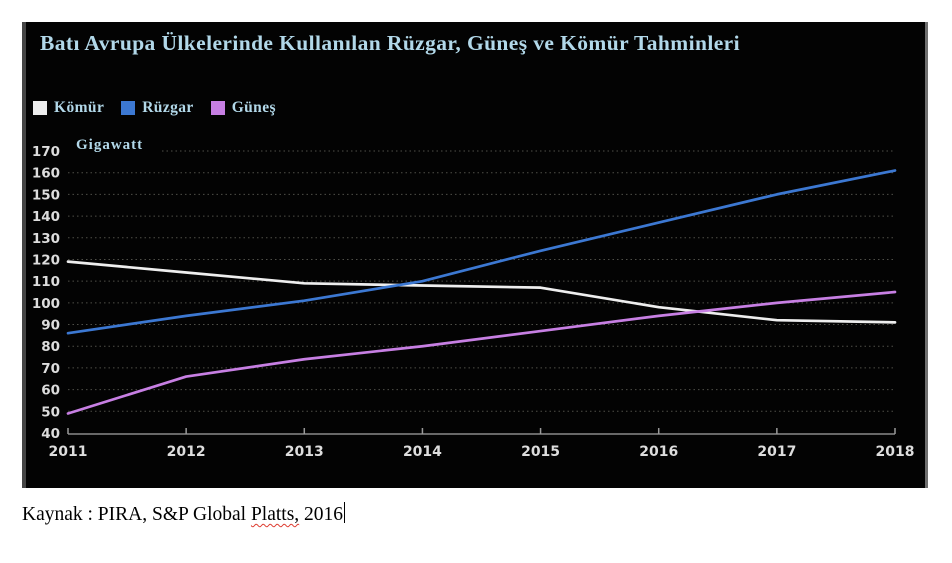  Describe the element at coordinates (304, 452) in the screenshot. I see `svg-text: 2013` at that location.